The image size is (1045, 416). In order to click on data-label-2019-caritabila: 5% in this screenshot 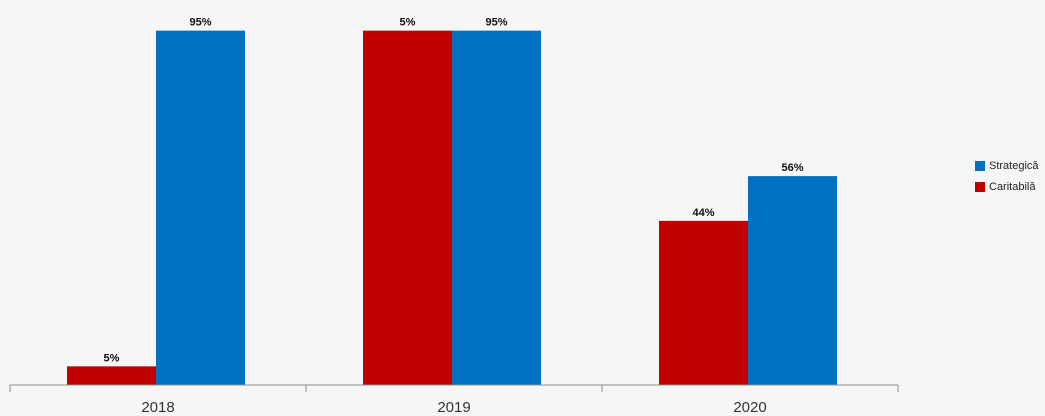, I will do `click(408, 23)`.